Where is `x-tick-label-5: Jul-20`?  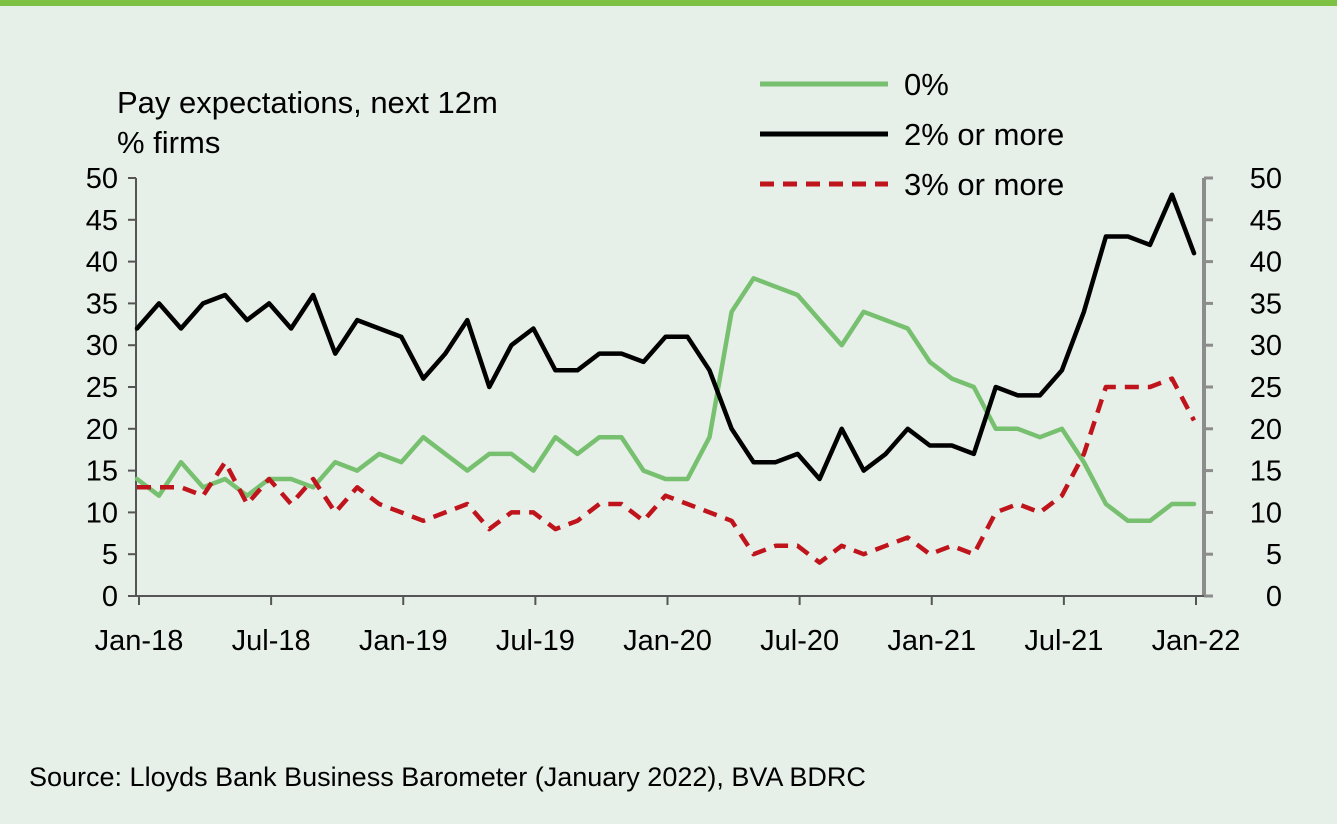 x-tick-label-5: Jul-20 is located at coordinates (799, 641).